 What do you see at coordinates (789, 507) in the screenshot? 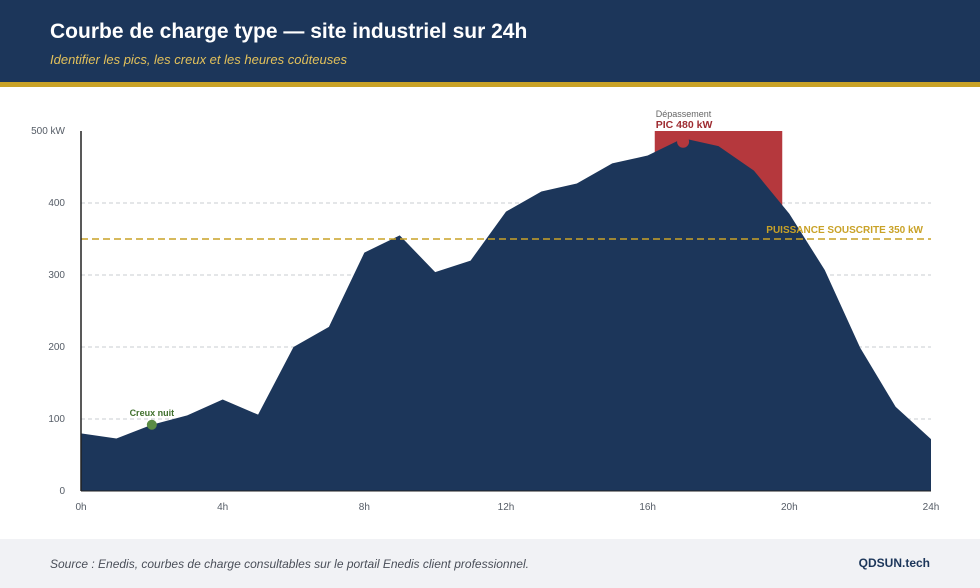
I see `x-tick-label: 20h` at bounding box center [789, 507].